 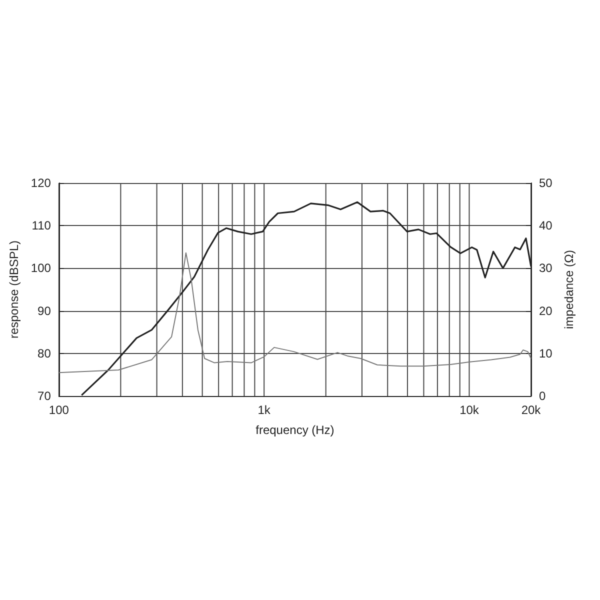 What do you see at coordinates (45, 311) in the screenshot?
I see `y-tick-label: 90` at bounding box center [45, 311].